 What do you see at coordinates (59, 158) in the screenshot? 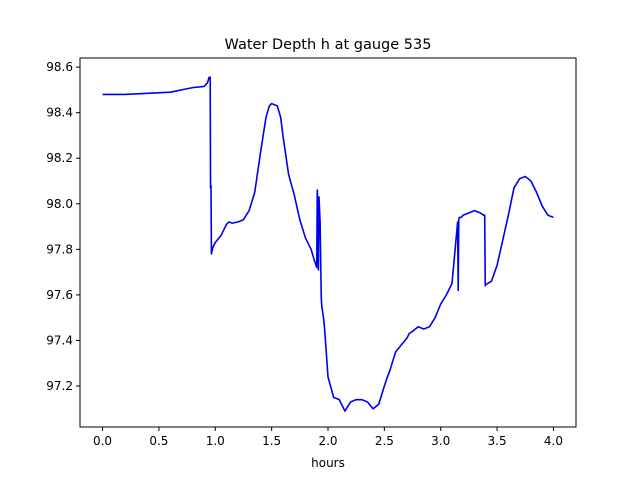
I see `y-tick-label: 98.2` at bounding box center [59, 158].